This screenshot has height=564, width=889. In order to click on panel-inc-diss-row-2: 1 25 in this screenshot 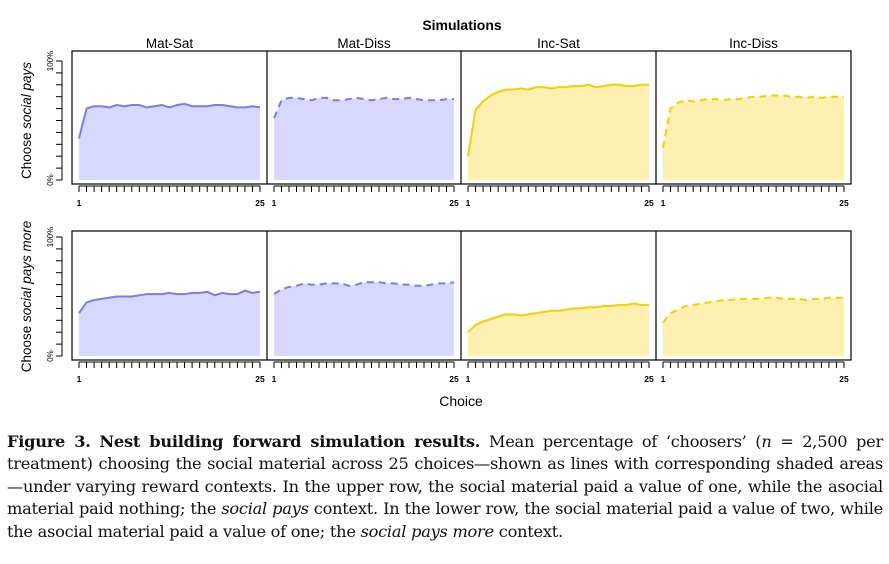, I will do `click(755, 340)`.